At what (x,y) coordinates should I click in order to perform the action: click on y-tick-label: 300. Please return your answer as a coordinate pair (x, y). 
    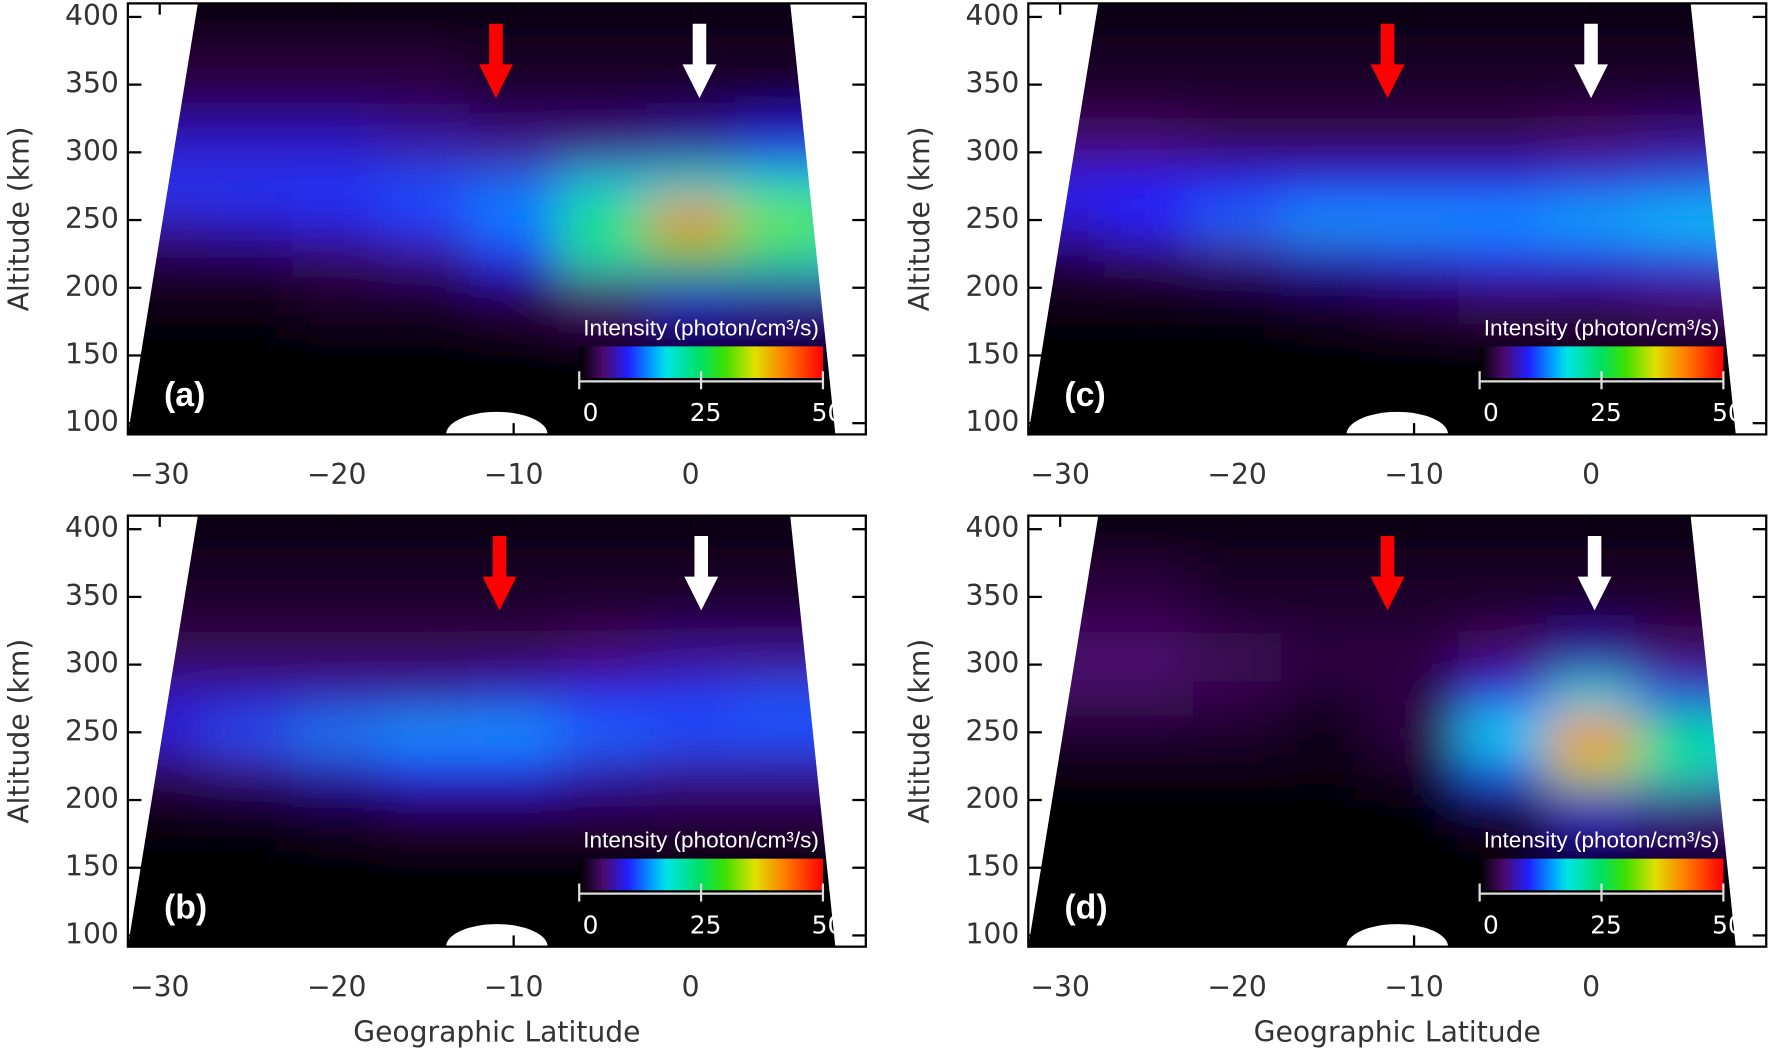
    Looking at the image, I should click on (92, 150).